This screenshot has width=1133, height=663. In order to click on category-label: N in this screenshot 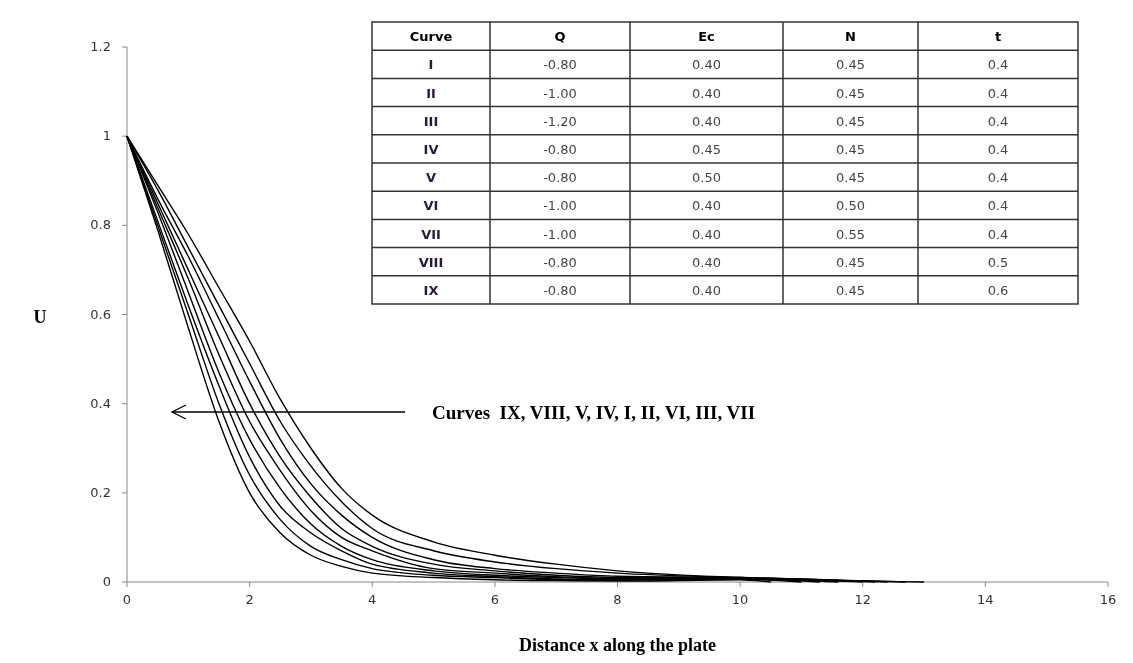, I will do `click(850, 37)`.